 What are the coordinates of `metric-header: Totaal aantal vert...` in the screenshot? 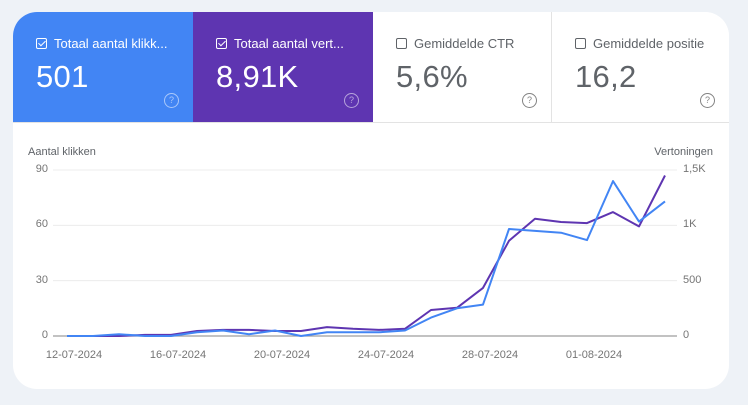 It's located at (280, 43).